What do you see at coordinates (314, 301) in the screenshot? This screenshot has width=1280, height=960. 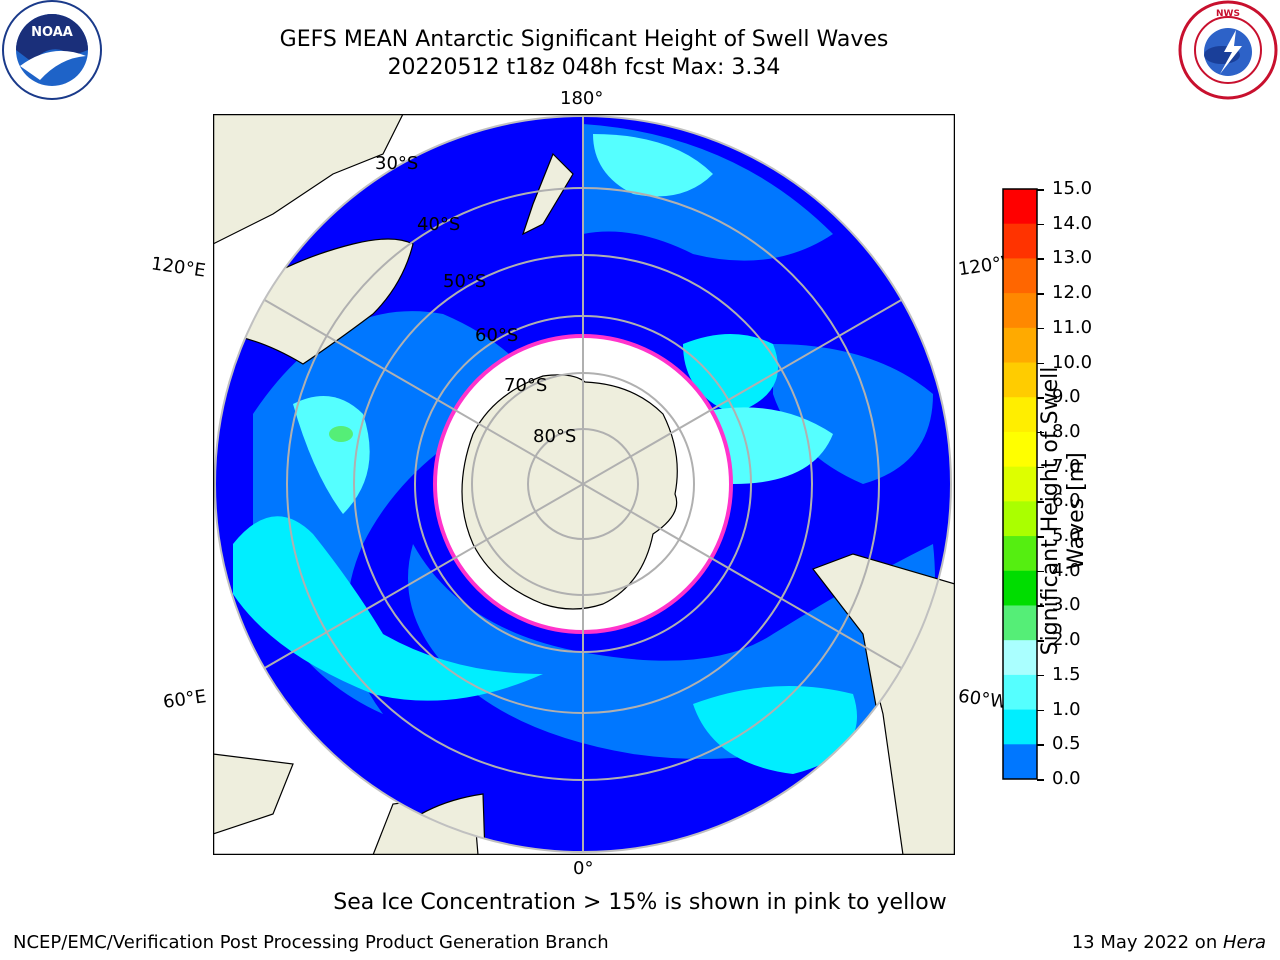 I see `land-australia` at bounding box center [314, 301].